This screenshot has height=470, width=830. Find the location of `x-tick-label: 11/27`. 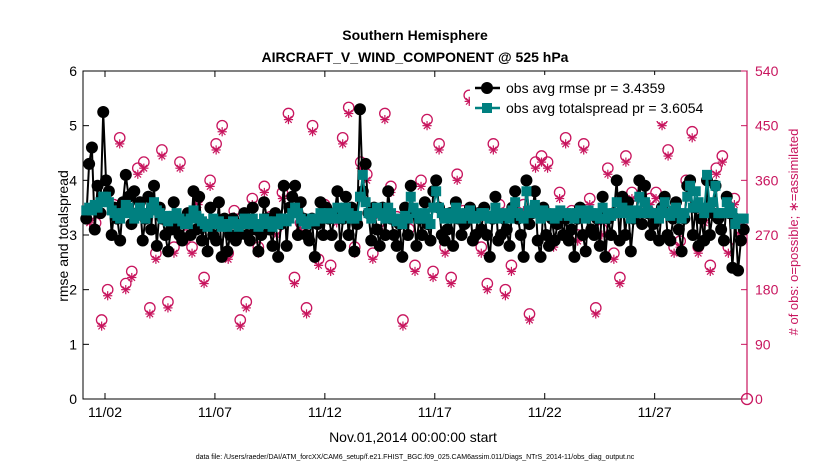

x-tick-label: 11/27 is located at coordinates (655, 412).